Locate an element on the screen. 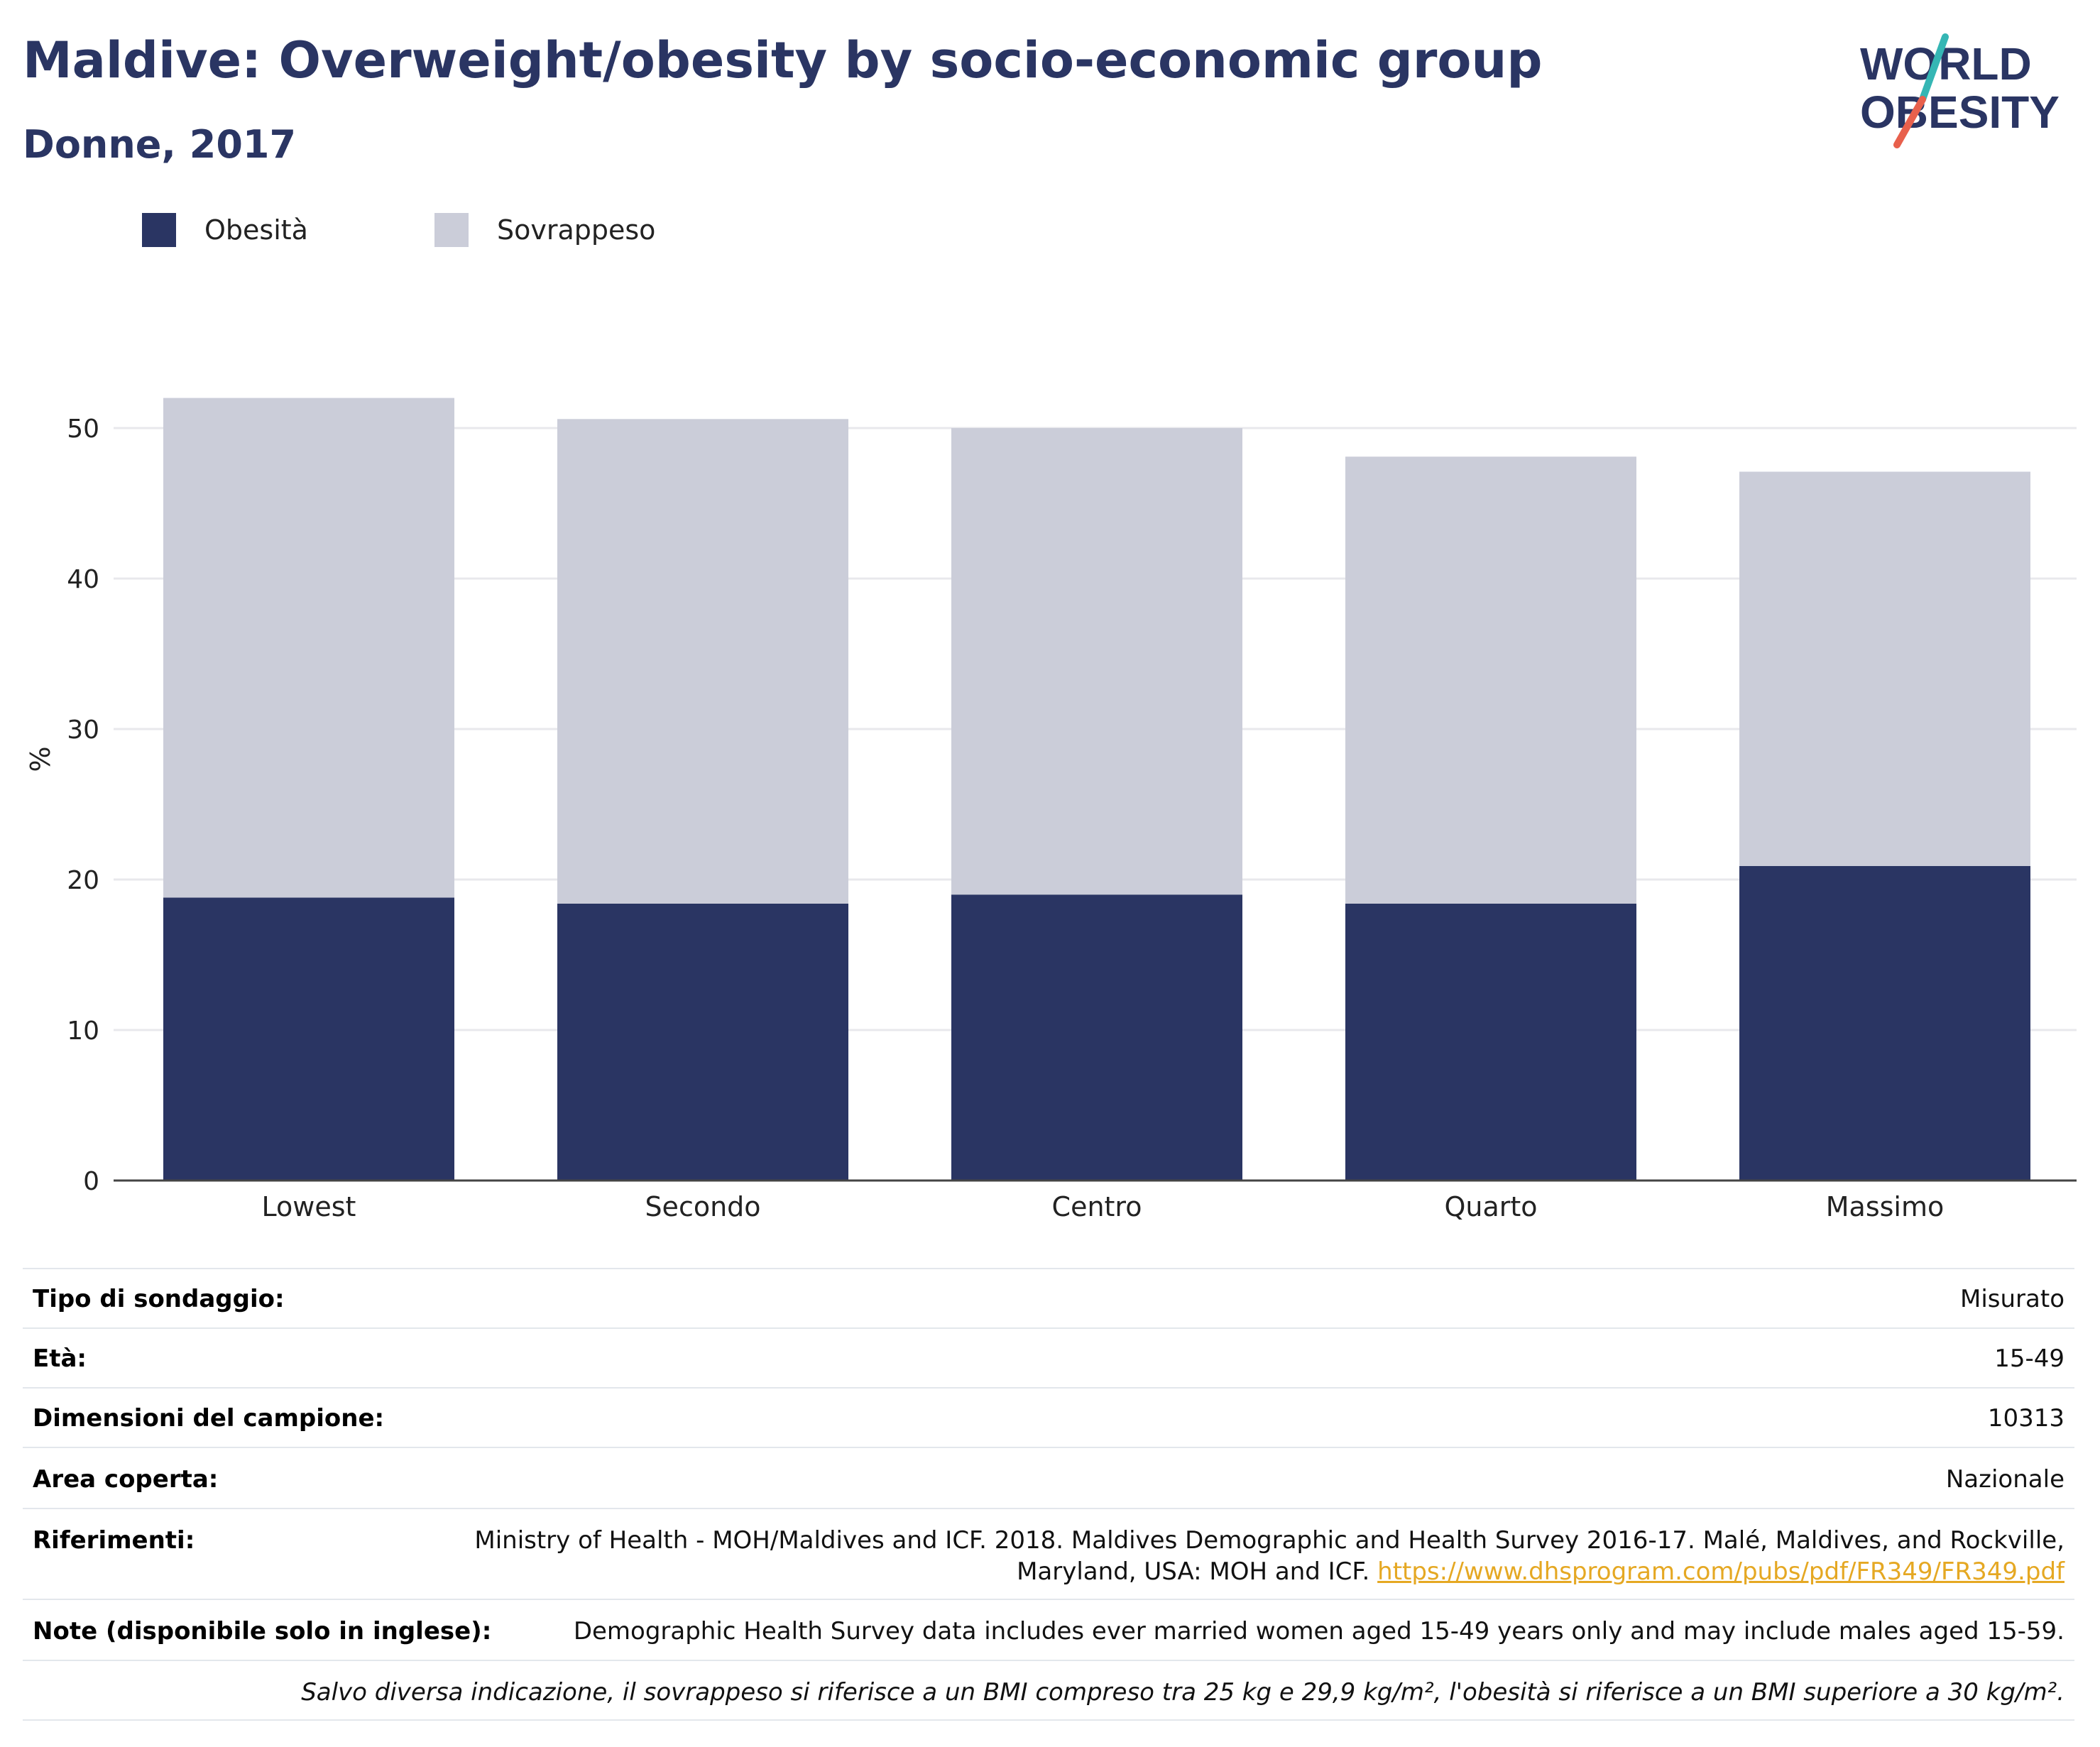  info-label: Note (disponibile solo in inglese): is located at coordinates (262, 1631).